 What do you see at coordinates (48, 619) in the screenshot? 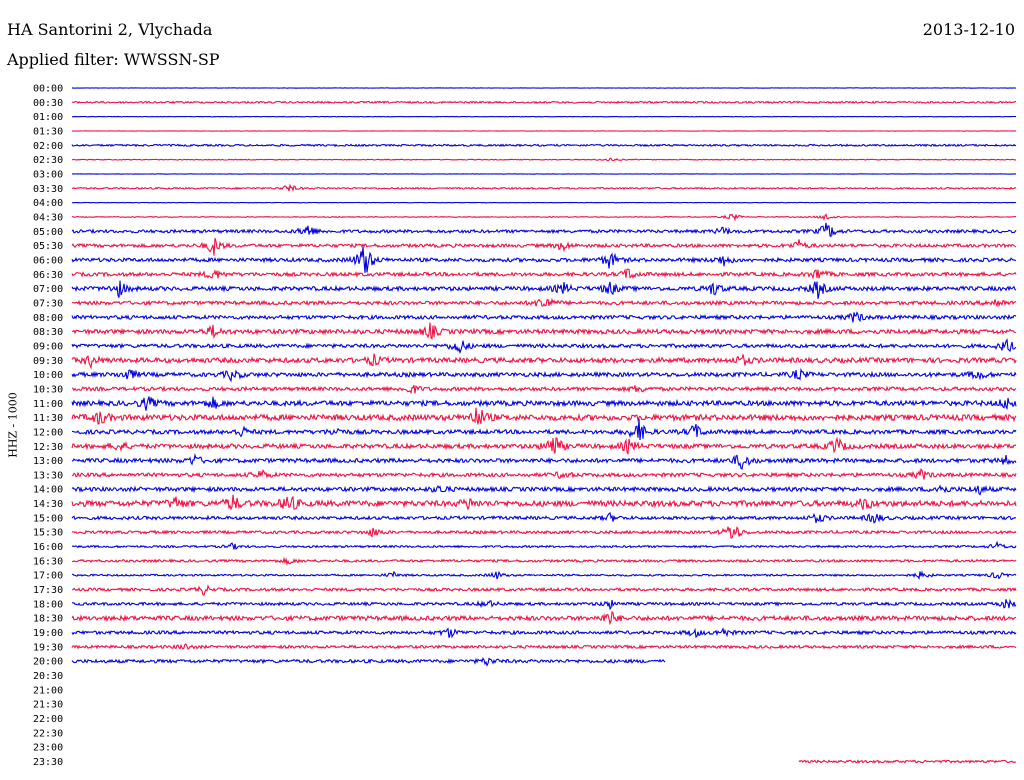
I see `time-label: 18:30` at bounding box center [48, 619].